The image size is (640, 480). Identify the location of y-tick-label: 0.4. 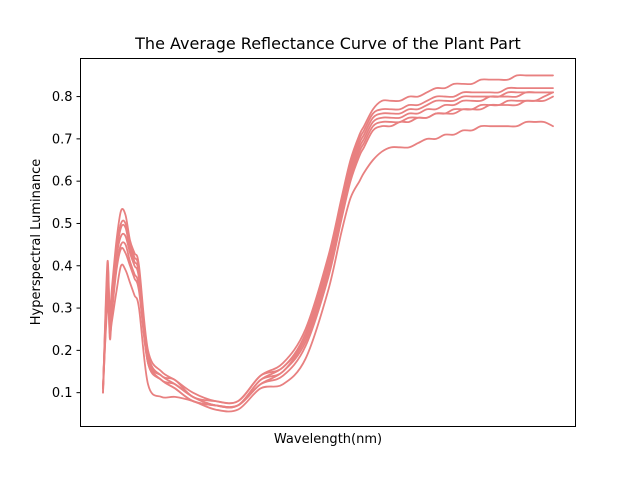
(62, 266).